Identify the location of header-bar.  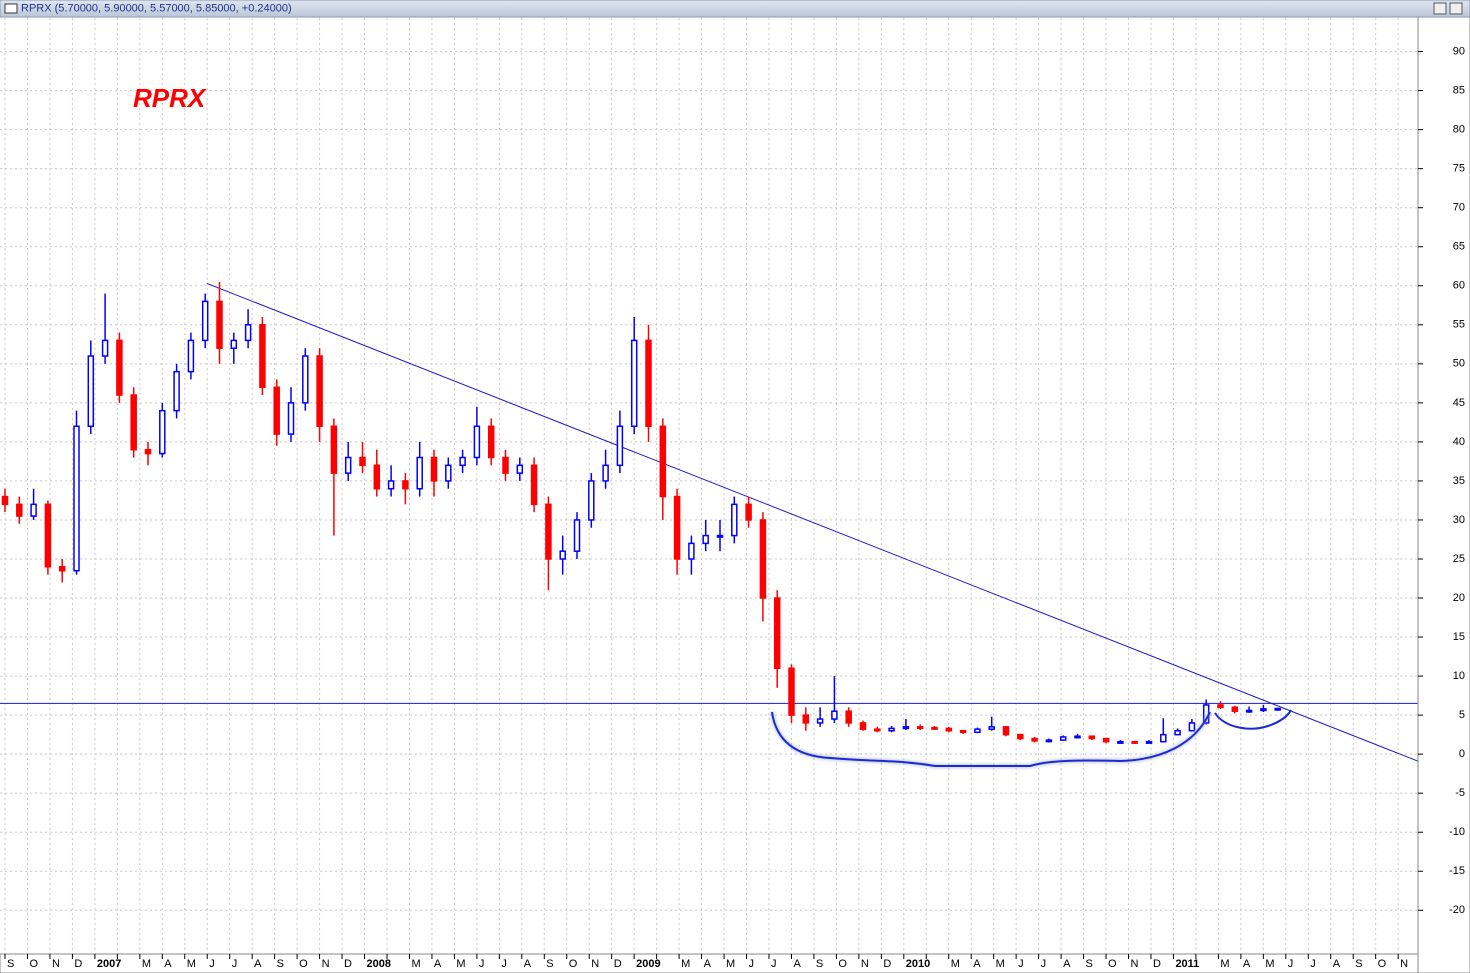
(735, 9).